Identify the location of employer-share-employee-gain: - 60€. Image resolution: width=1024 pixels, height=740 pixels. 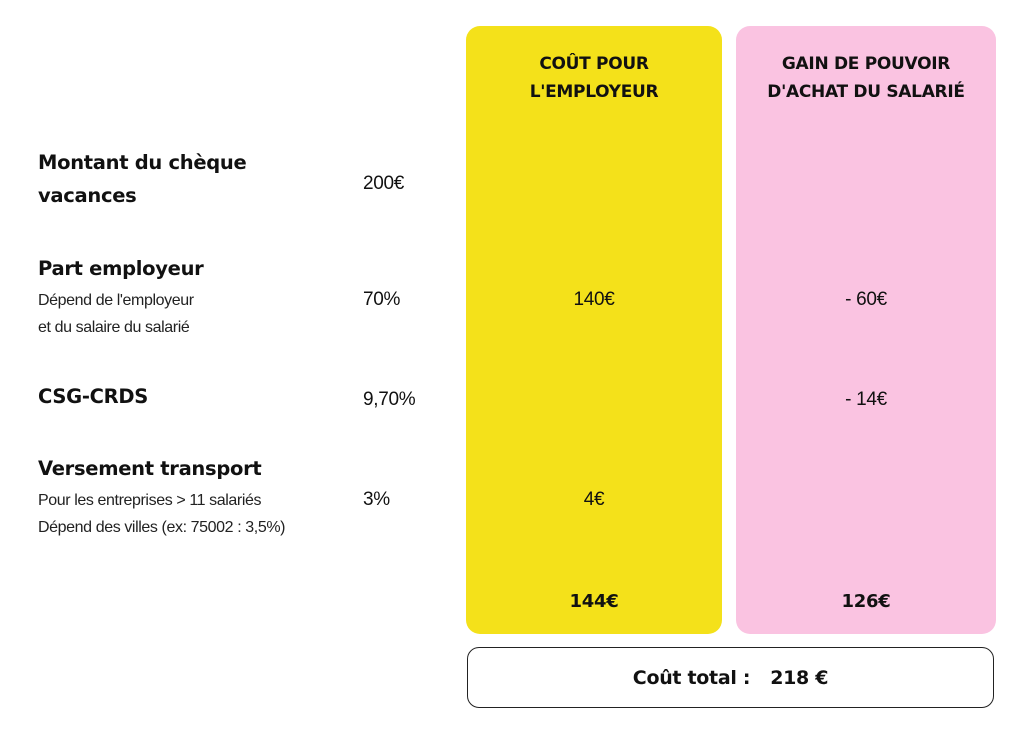
(866, 299).